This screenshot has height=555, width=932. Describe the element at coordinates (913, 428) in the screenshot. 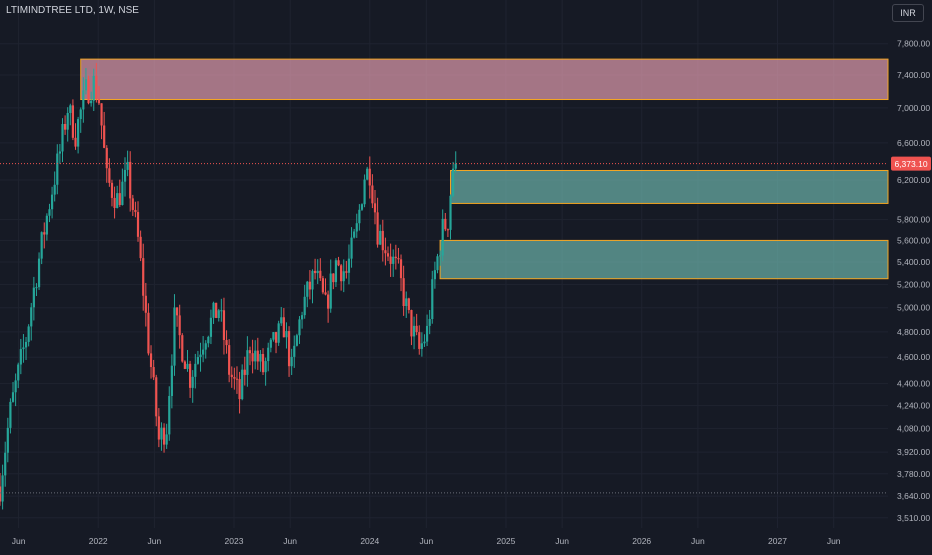

I see `y-tick-label: 4,080.00` at that location.